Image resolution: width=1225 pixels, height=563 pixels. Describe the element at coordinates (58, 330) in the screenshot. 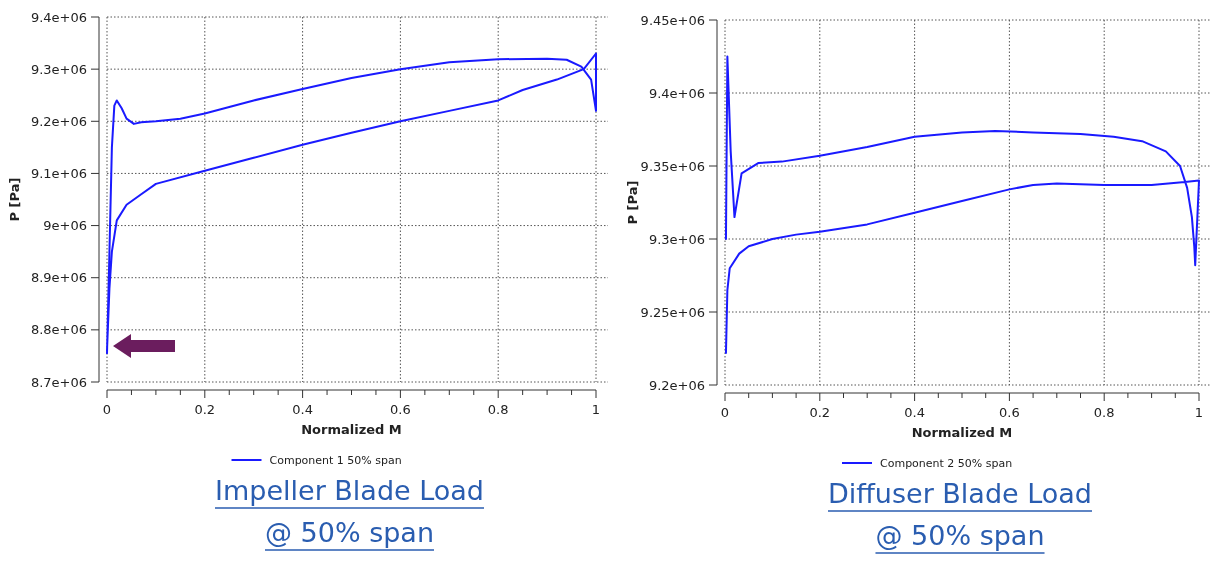

I see `y-tick-label: 8.8e+06` at that location.